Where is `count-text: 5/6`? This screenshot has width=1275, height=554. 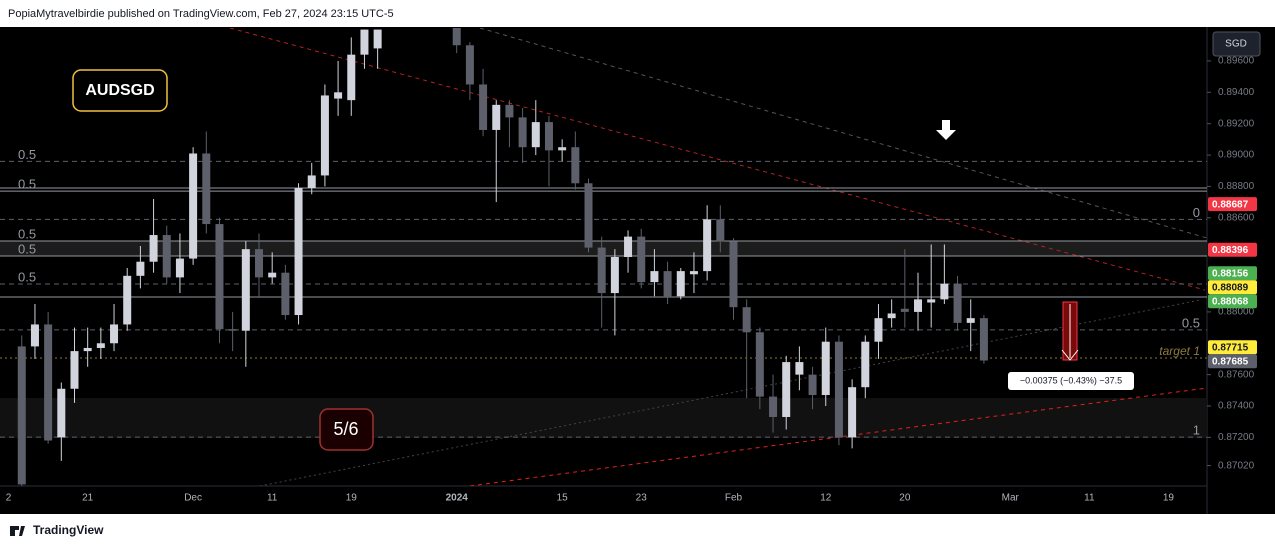
count-text: 5/6 is located at coordinates (345, 429).